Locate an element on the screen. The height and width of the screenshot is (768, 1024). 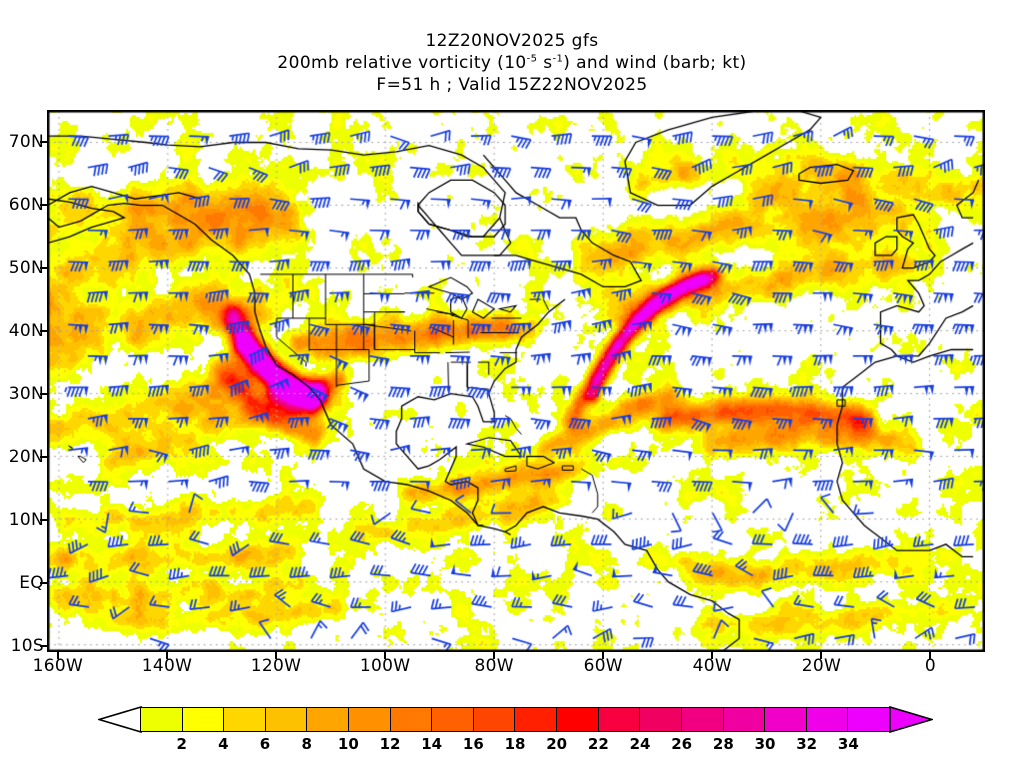
colorbar-tick-6: 6 is located at coordinates (265, 744).